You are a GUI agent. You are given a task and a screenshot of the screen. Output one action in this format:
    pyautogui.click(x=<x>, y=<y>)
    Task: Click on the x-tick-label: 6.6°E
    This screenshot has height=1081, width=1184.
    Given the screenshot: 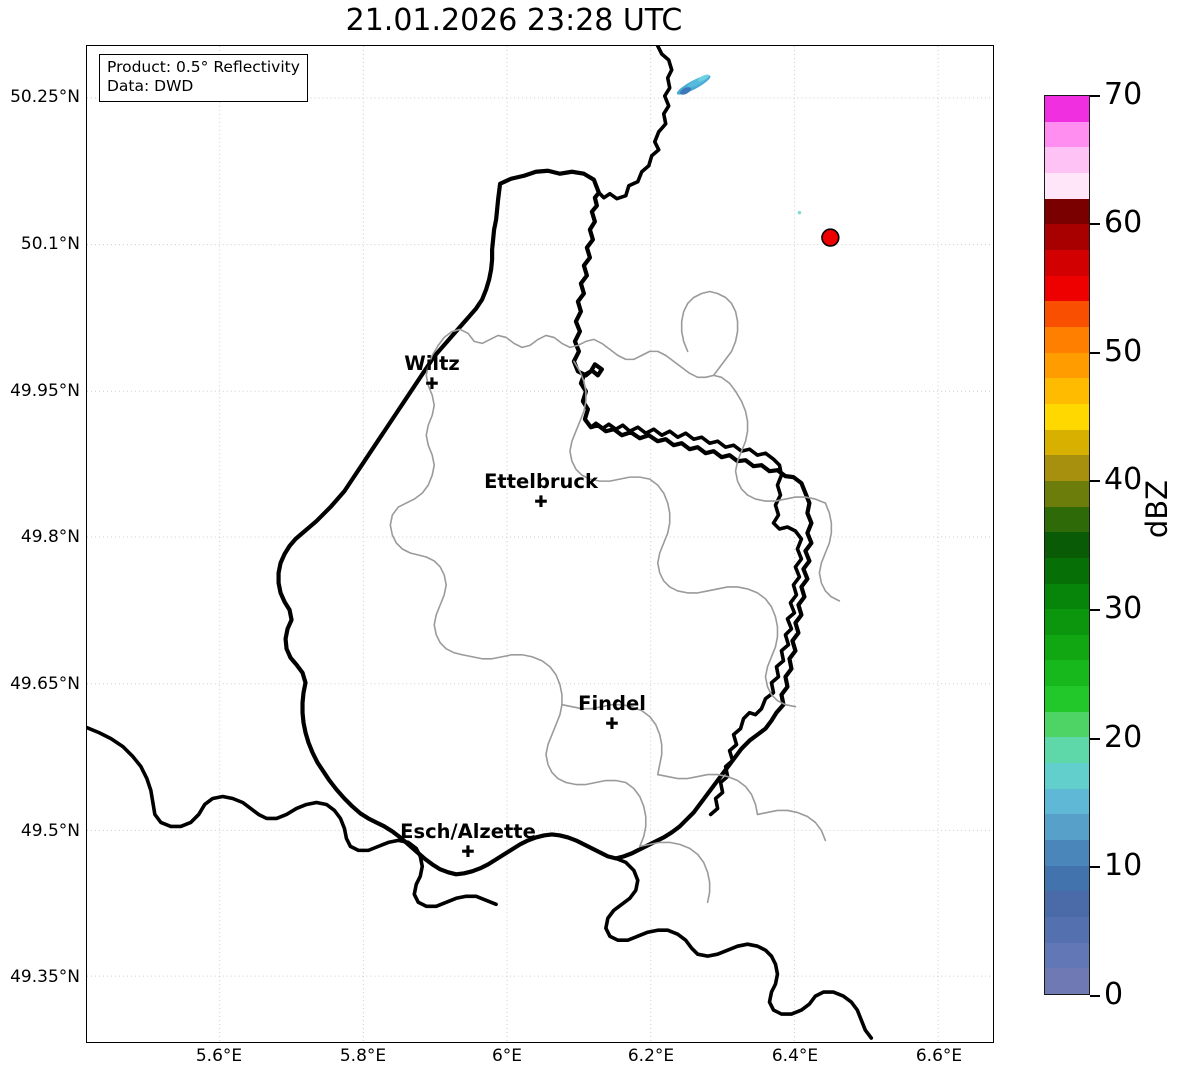 What is the action you would take?
    pyautogui.click(x=939, y=1056)
    